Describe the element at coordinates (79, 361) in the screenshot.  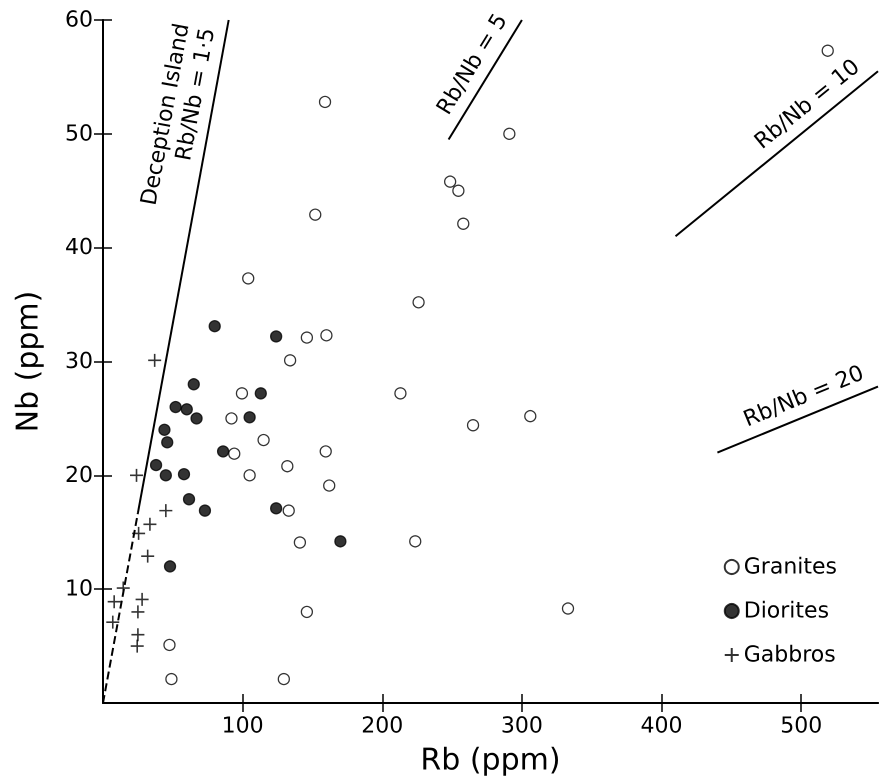
I see `y-tick-label: 30` at that location.